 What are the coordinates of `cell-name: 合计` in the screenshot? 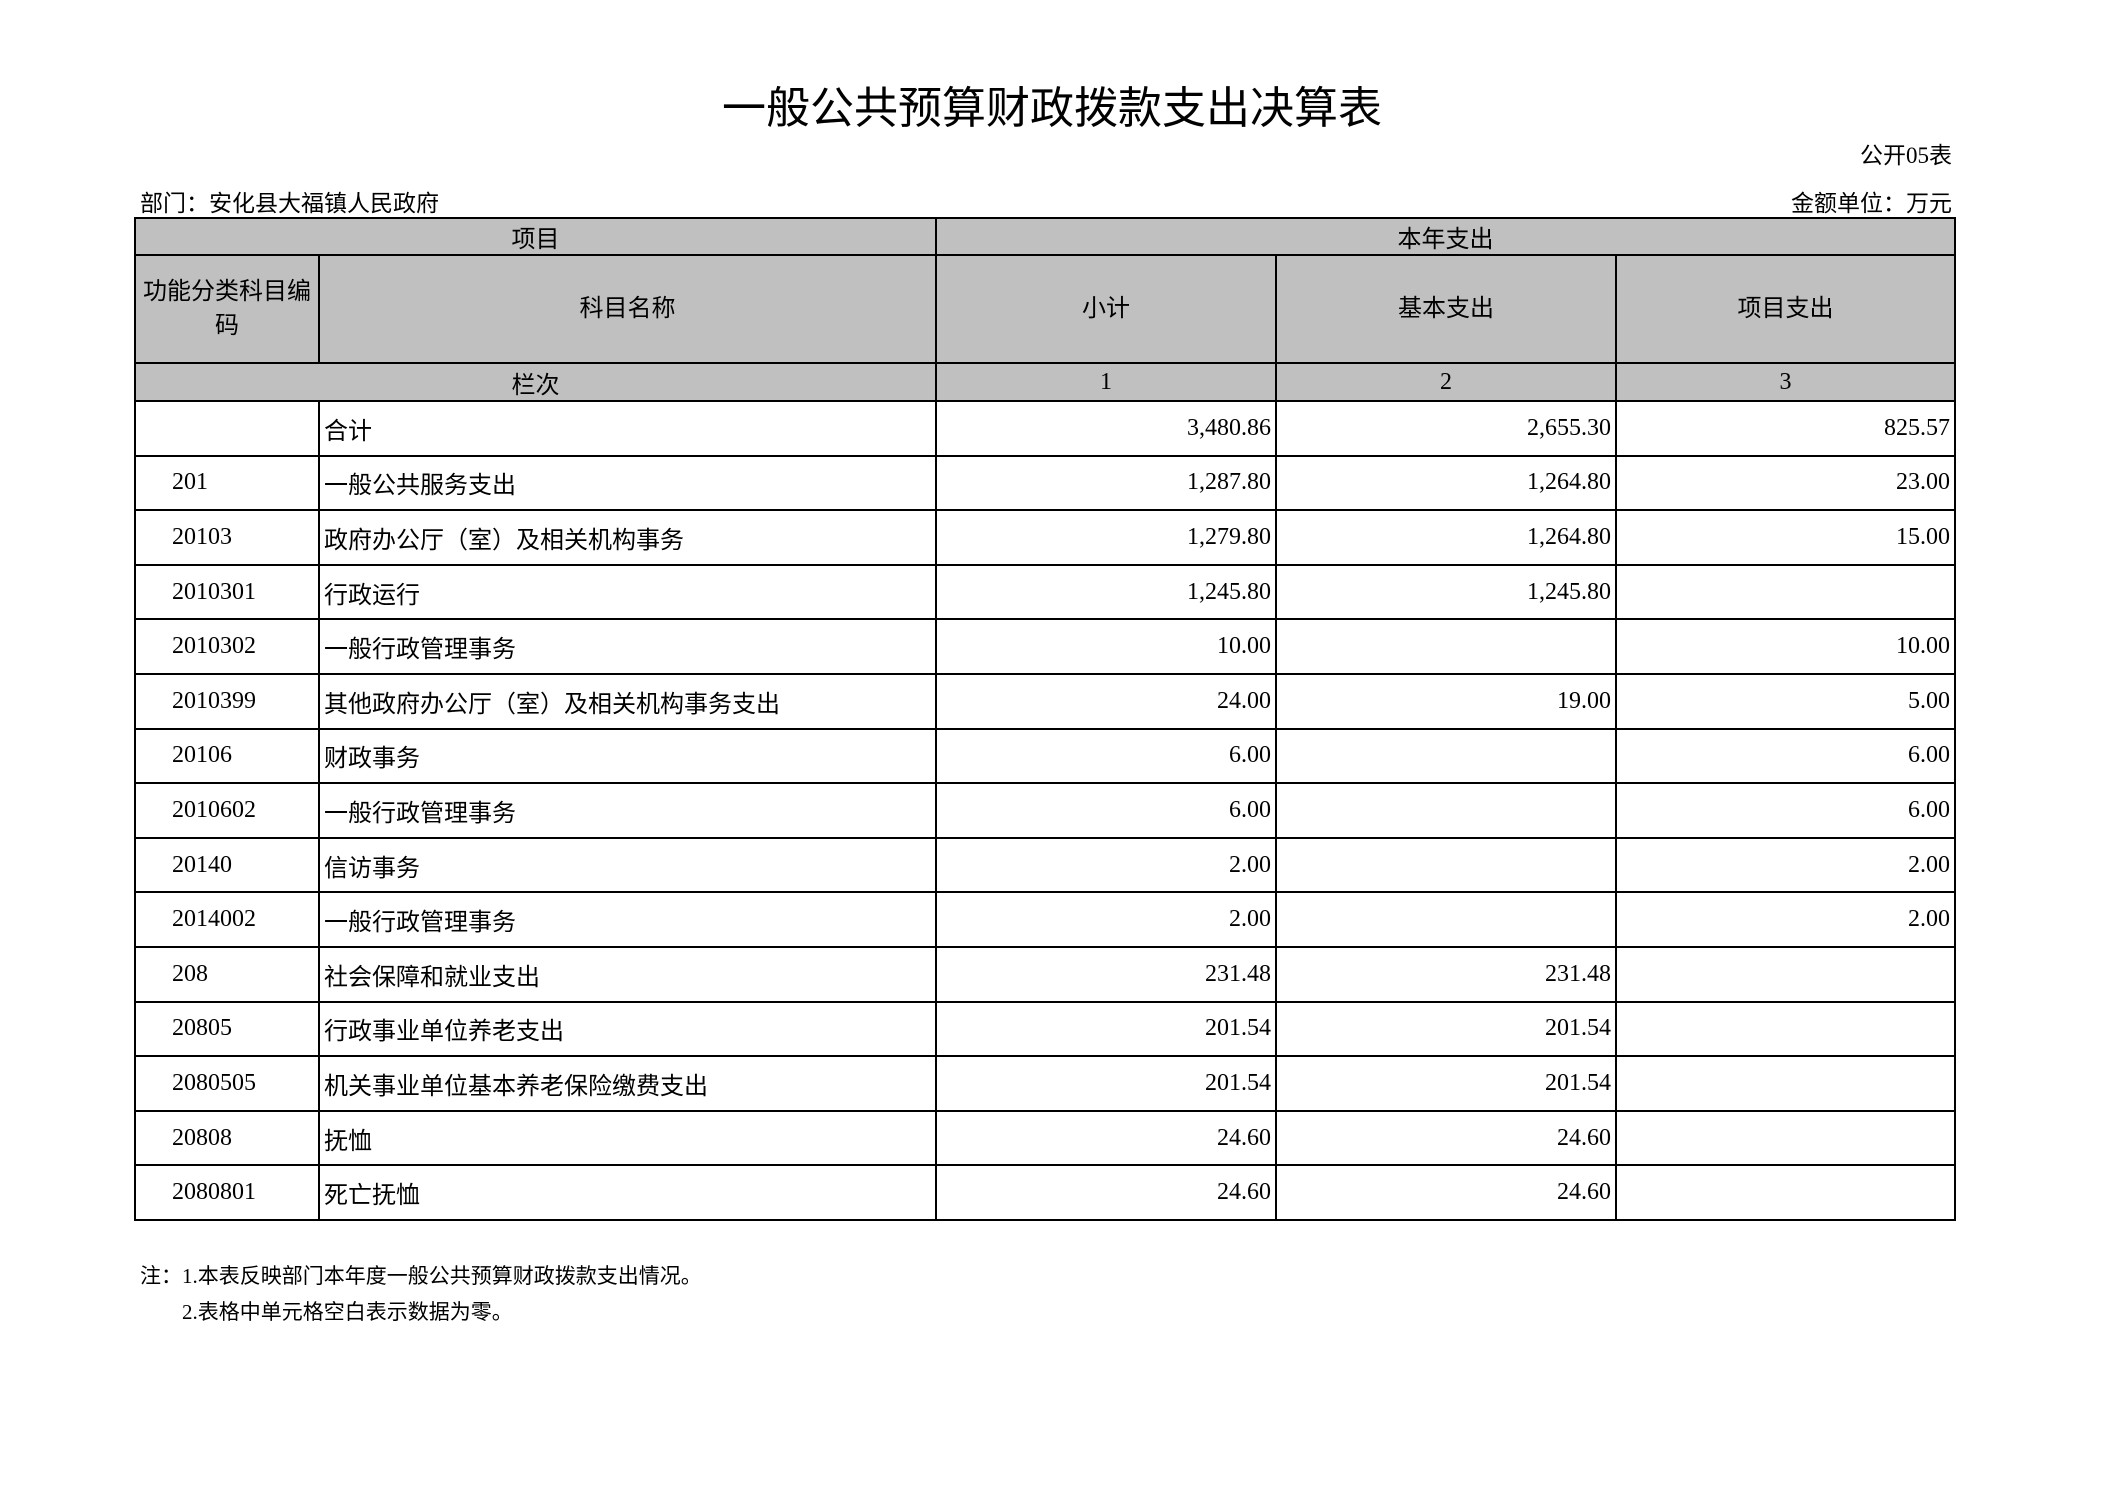 It's located at (627, 428).